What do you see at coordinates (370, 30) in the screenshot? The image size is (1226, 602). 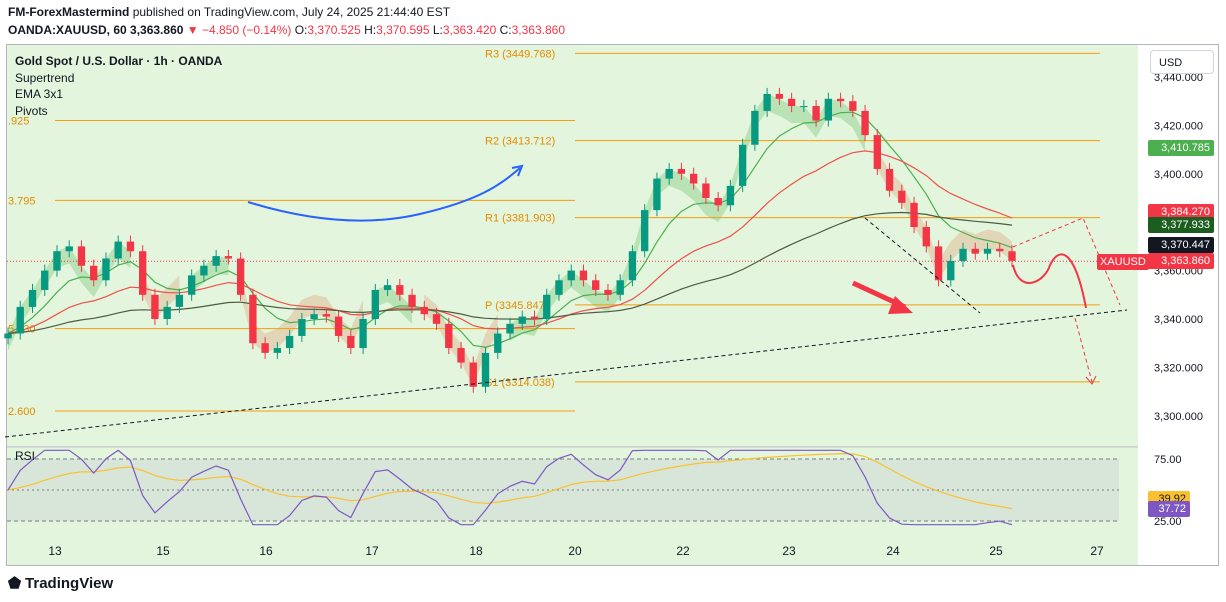 I see `high-label: H:` at bounding box center [370, 30].